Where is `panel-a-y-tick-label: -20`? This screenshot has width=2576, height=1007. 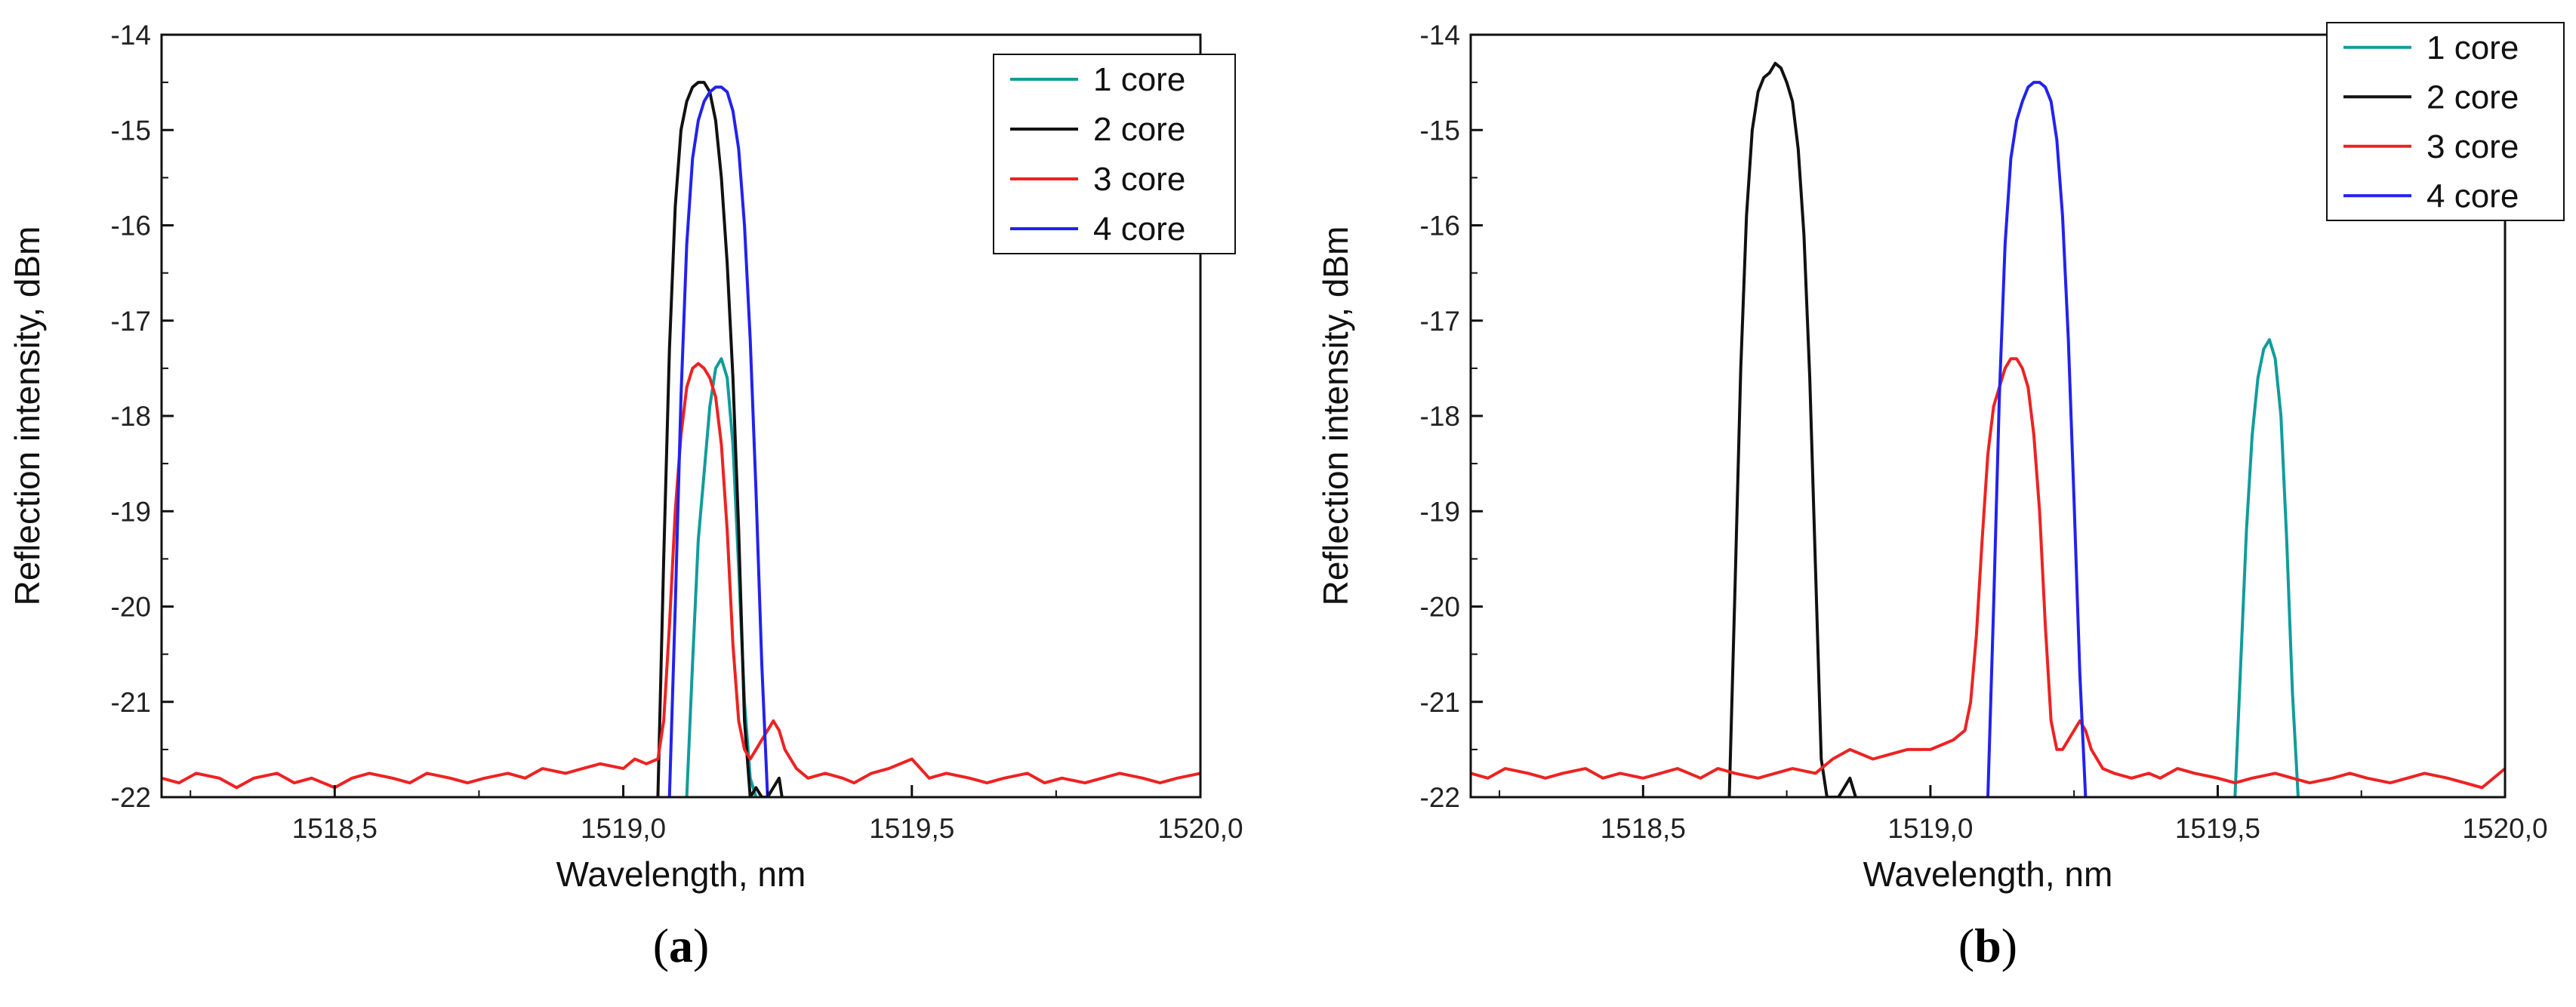
panel-a-y-tick-label: -20 is located at coordinates (131, 607).